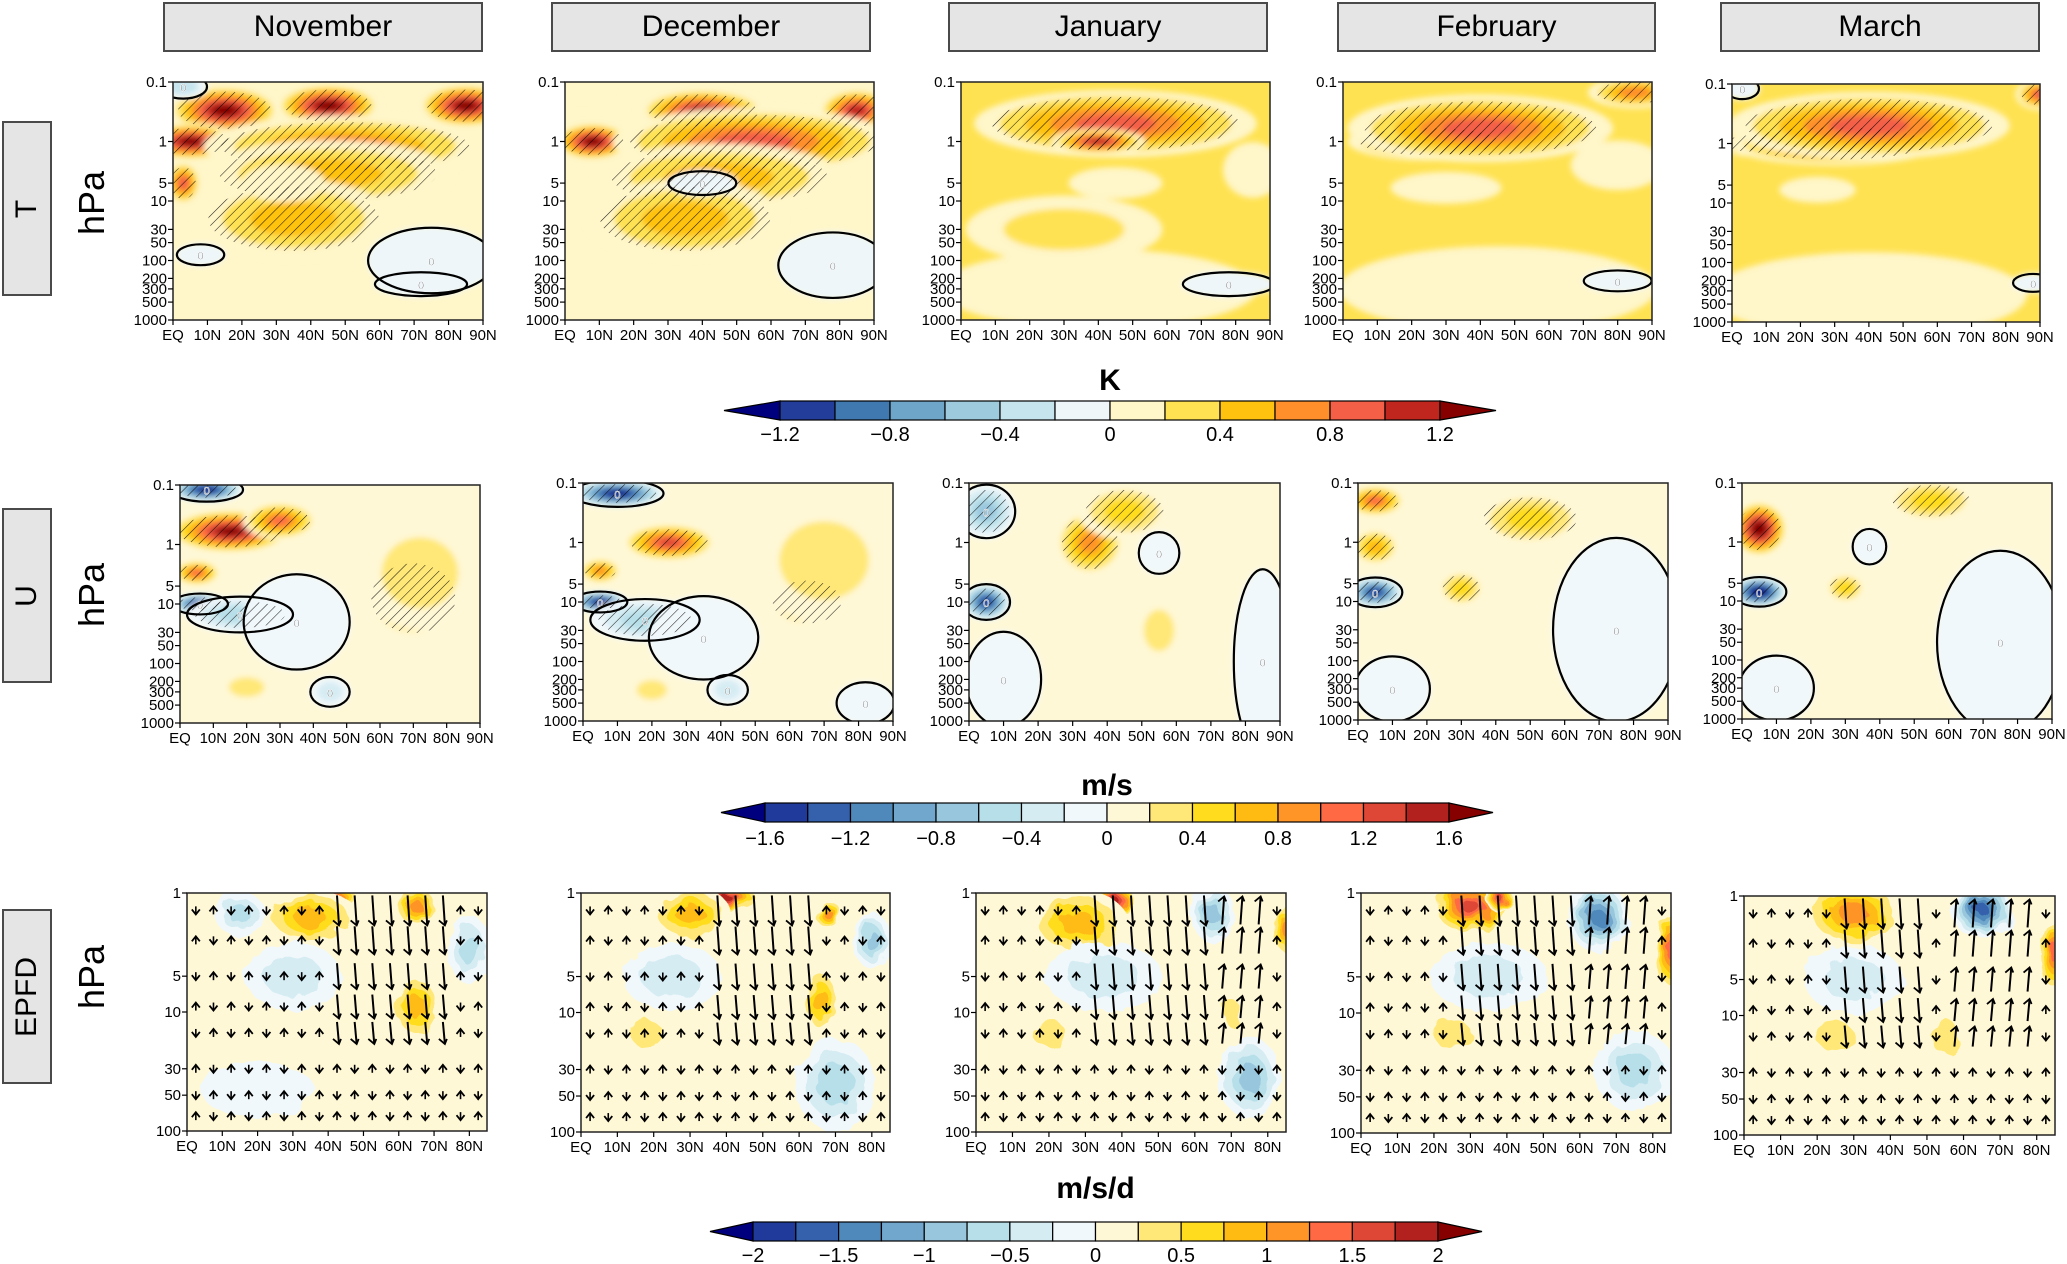 This screenshot has width=2067, height=1264. What do you see at coordinates (1377, 592) in the screenshot?
I see `hatch-region` at bounding box center [1377, 592].